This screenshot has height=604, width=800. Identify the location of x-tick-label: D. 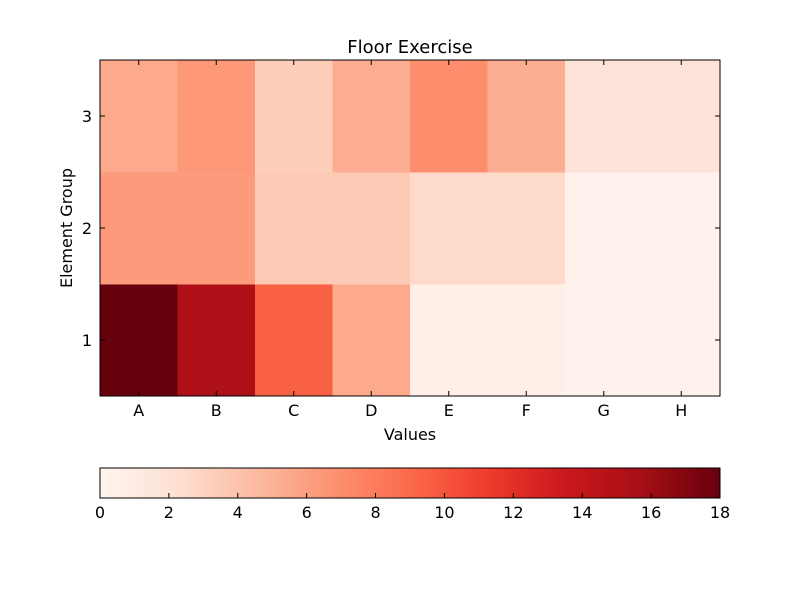
(371, 410).